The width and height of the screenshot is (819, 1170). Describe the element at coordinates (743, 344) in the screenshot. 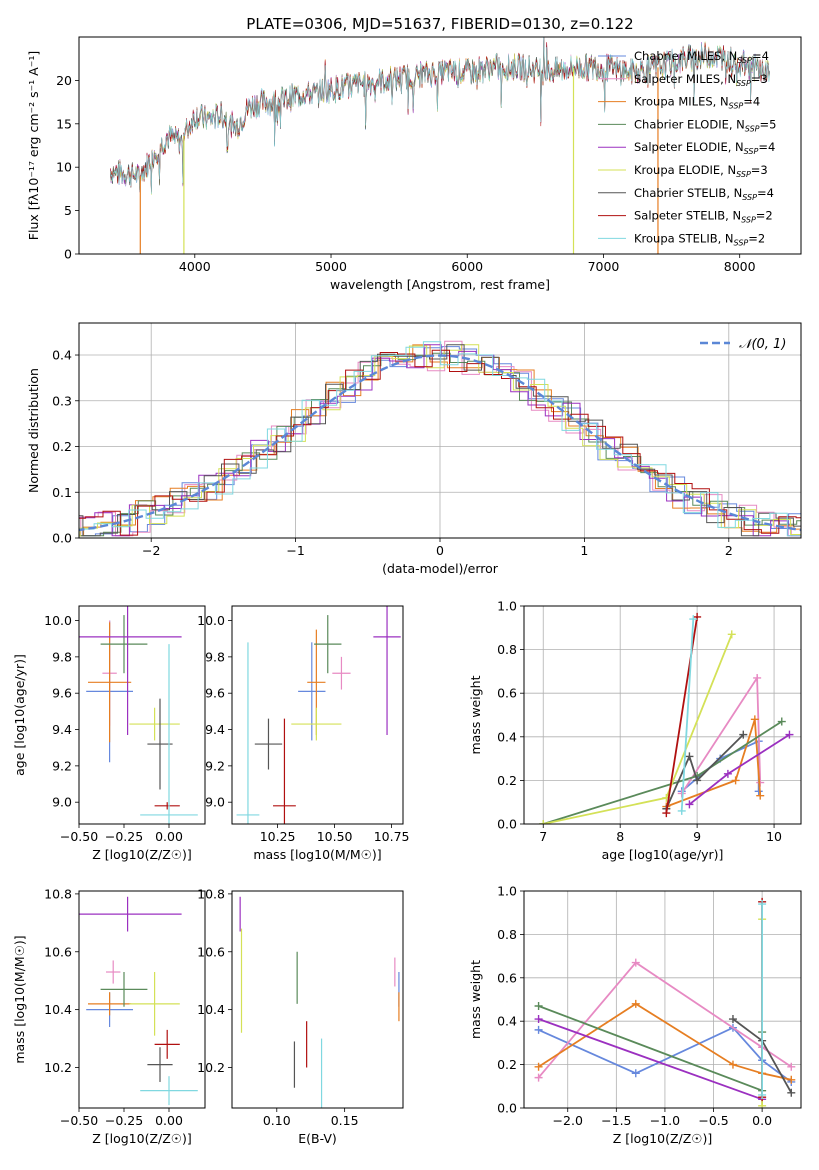

I see `legend: 𝒩(0, 1)` at that location.